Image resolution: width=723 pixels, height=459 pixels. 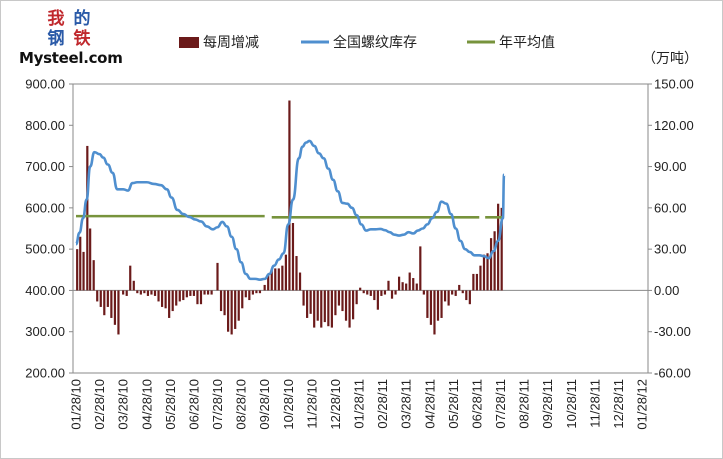 I want to click on x-tick-label: 09/28/10, so click(x=264, y=404).